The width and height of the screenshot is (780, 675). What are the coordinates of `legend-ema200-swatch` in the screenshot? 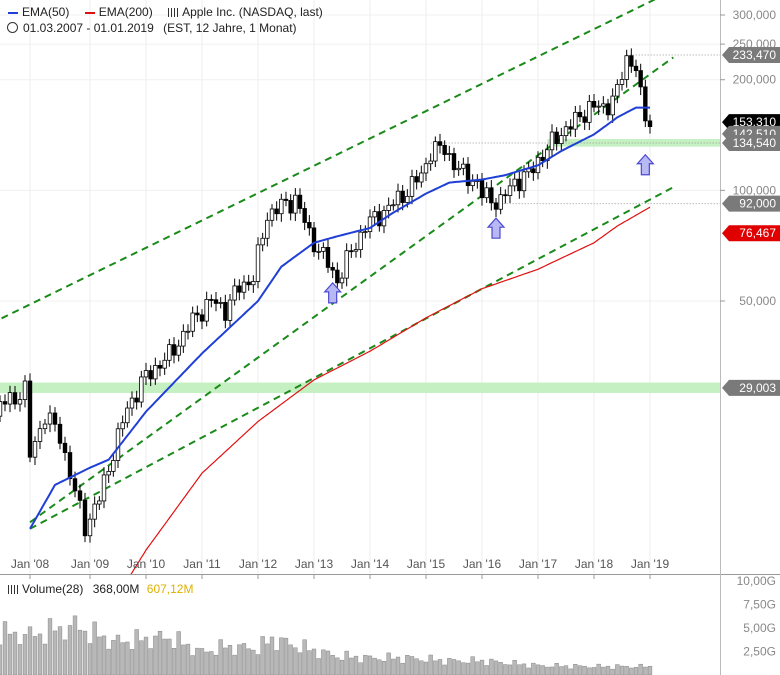 It's located at (89, 12).